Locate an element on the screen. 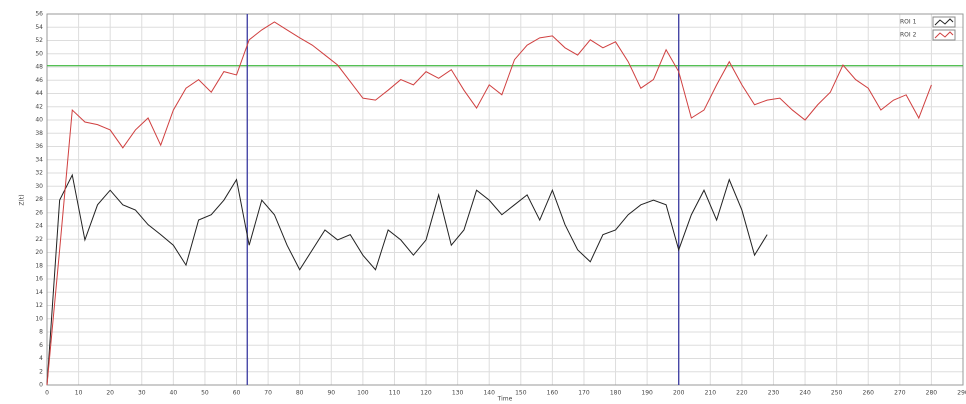  x-tick-label: 70 is located at coordinates (268, 393).